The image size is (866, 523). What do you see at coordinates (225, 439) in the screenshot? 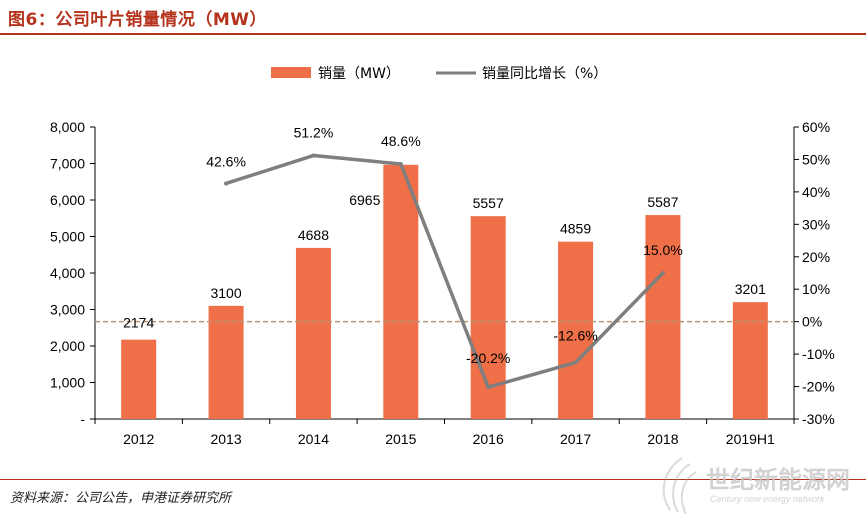
I see `x-tick-label: 2013` at bounding box center [225, 439].